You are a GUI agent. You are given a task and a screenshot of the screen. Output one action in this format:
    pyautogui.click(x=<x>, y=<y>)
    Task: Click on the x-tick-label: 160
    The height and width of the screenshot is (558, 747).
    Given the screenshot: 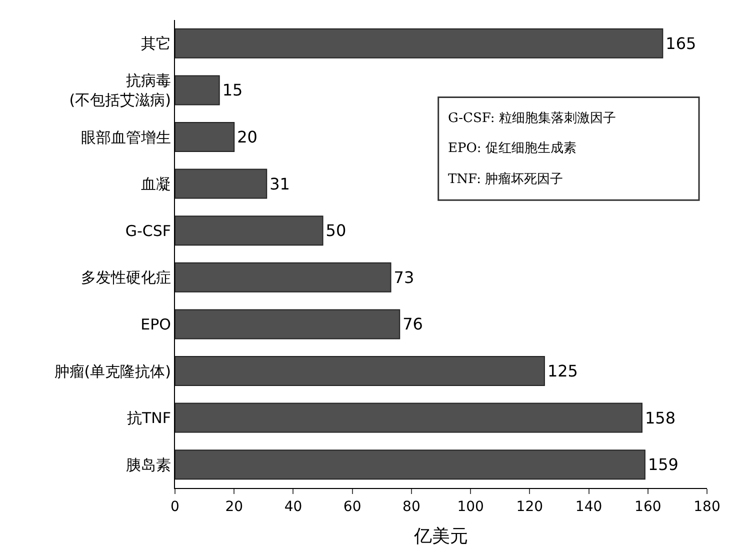 What is the action you would take?
    pyautogui.click(x=648, y=506)
    